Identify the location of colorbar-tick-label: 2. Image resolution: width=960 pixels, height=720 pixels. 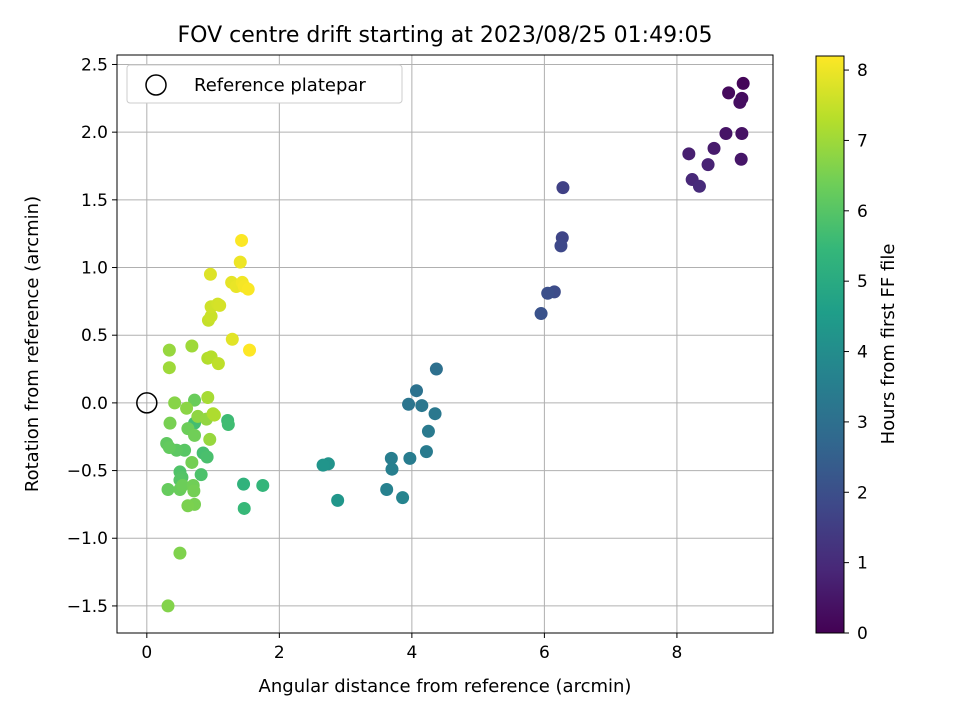
(862, 493).